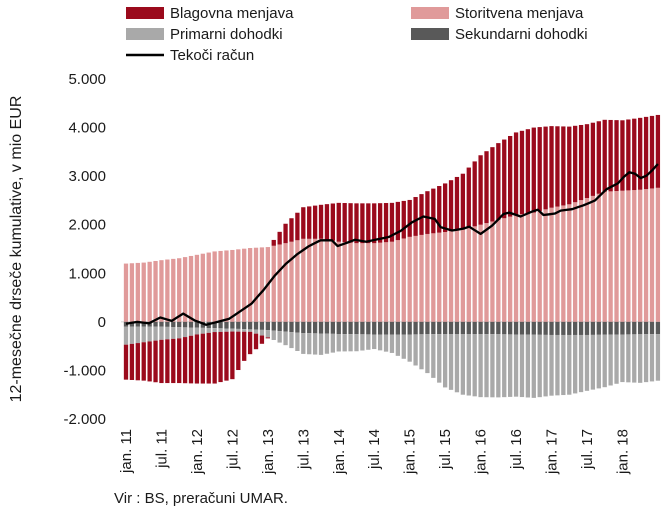  What do you see at coordinates (87, 273) in the screenshot?
I see `y-tick-label: 1.000` at bounding box center [87, 273].